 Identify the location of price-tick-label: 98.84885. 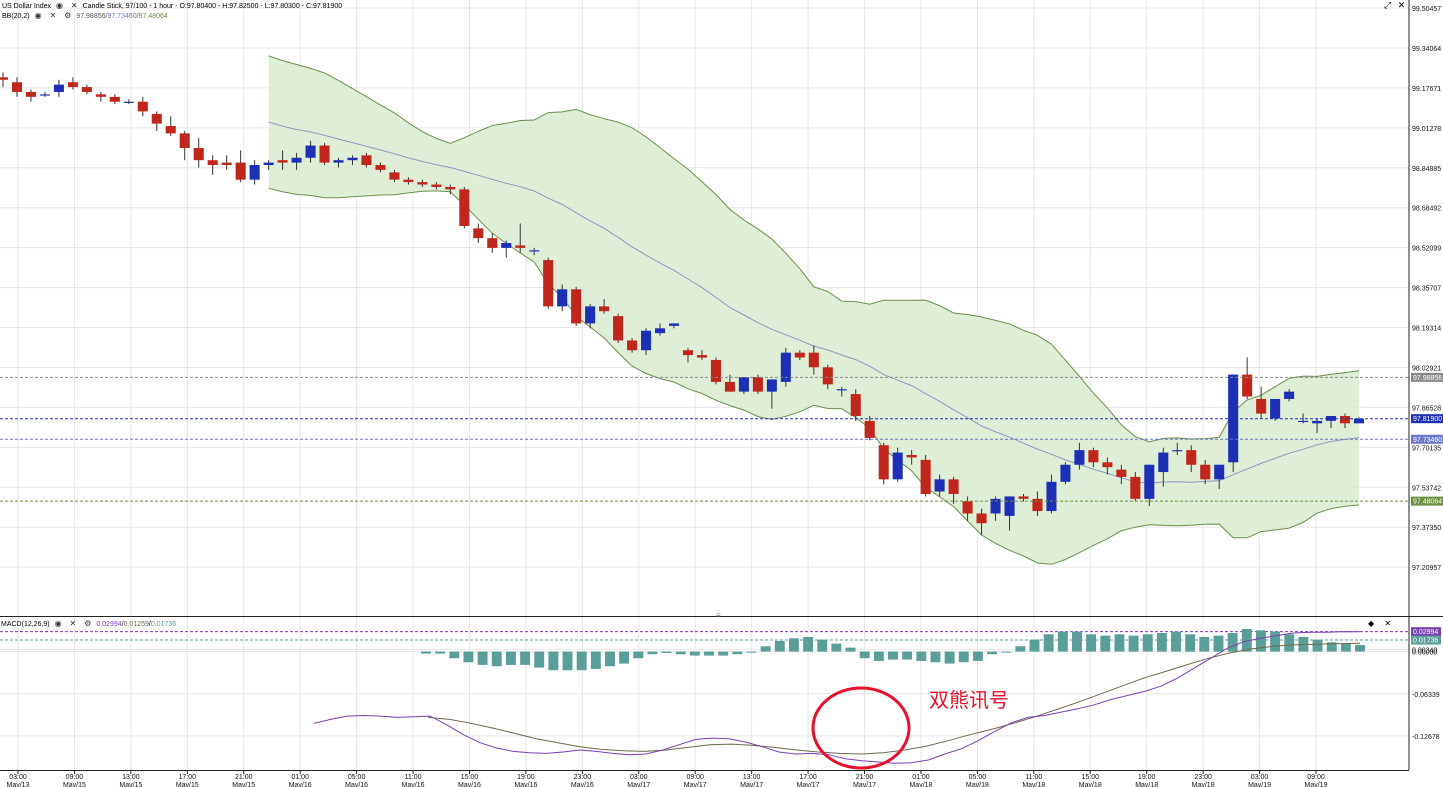
(1426, 169).